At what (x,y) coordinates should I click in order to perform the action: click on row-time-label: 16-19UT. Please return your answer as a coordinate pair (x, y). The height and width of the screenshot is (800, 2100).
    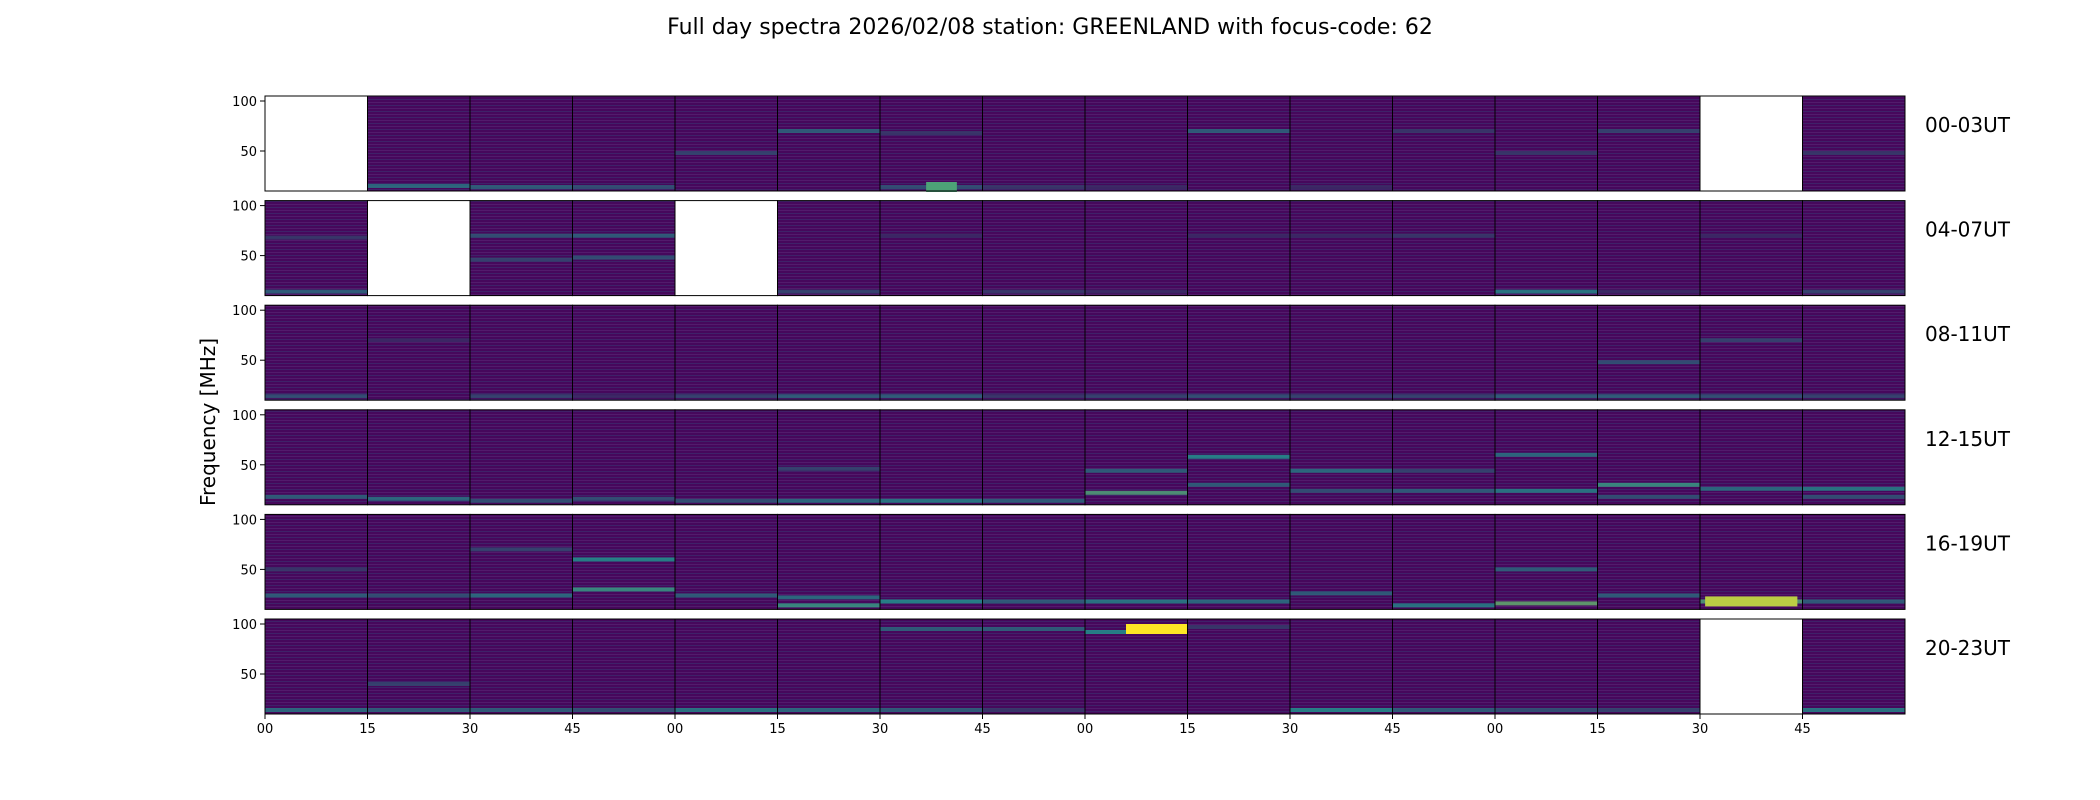
    Looking at the image, I should click on (1968, 543).